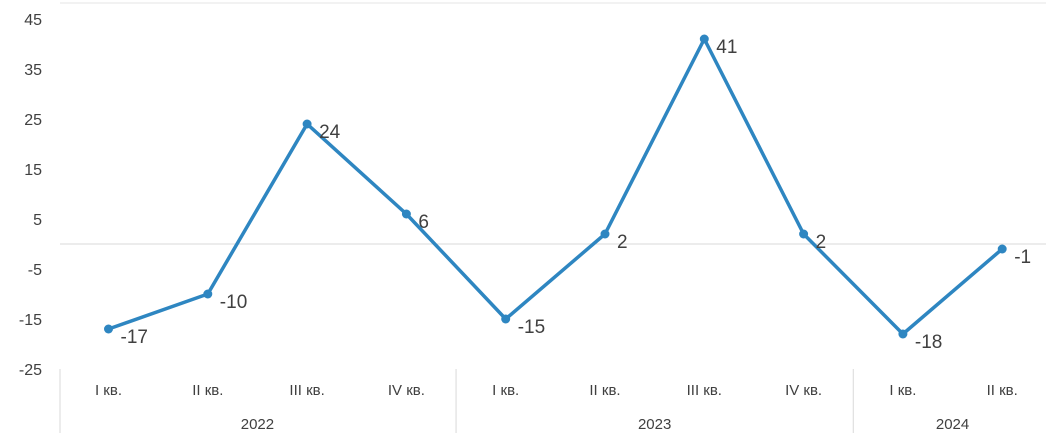  What do you see at coordinates (33, 70) in the screenshot?
I see `y-tick-label: 35` at bounding box center [33, 70].